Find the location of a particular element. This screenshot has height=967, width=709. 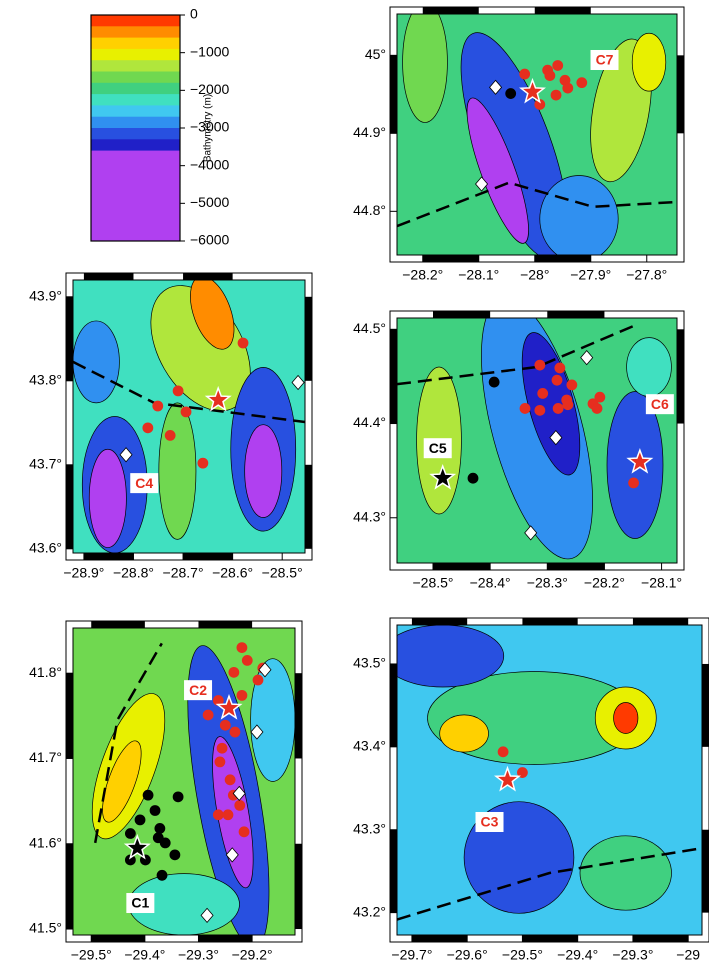

x-tick-label: −29.6° is located at coordinates (467, 955).